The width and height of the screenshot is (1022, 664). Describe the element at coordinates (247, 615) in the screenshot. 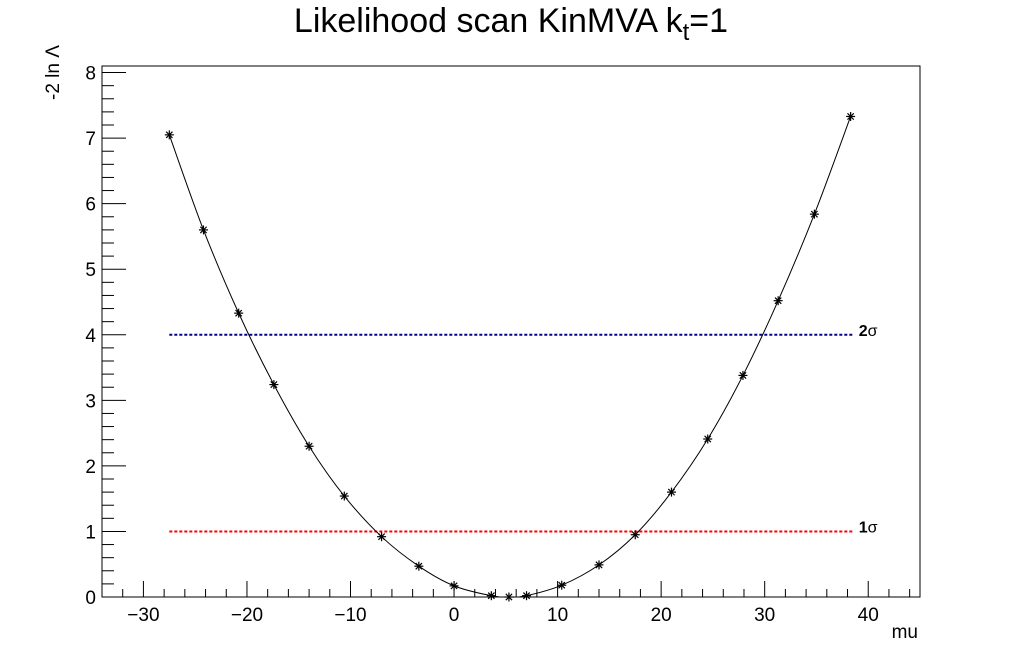

I see `x-tick-label: −20` at that location.